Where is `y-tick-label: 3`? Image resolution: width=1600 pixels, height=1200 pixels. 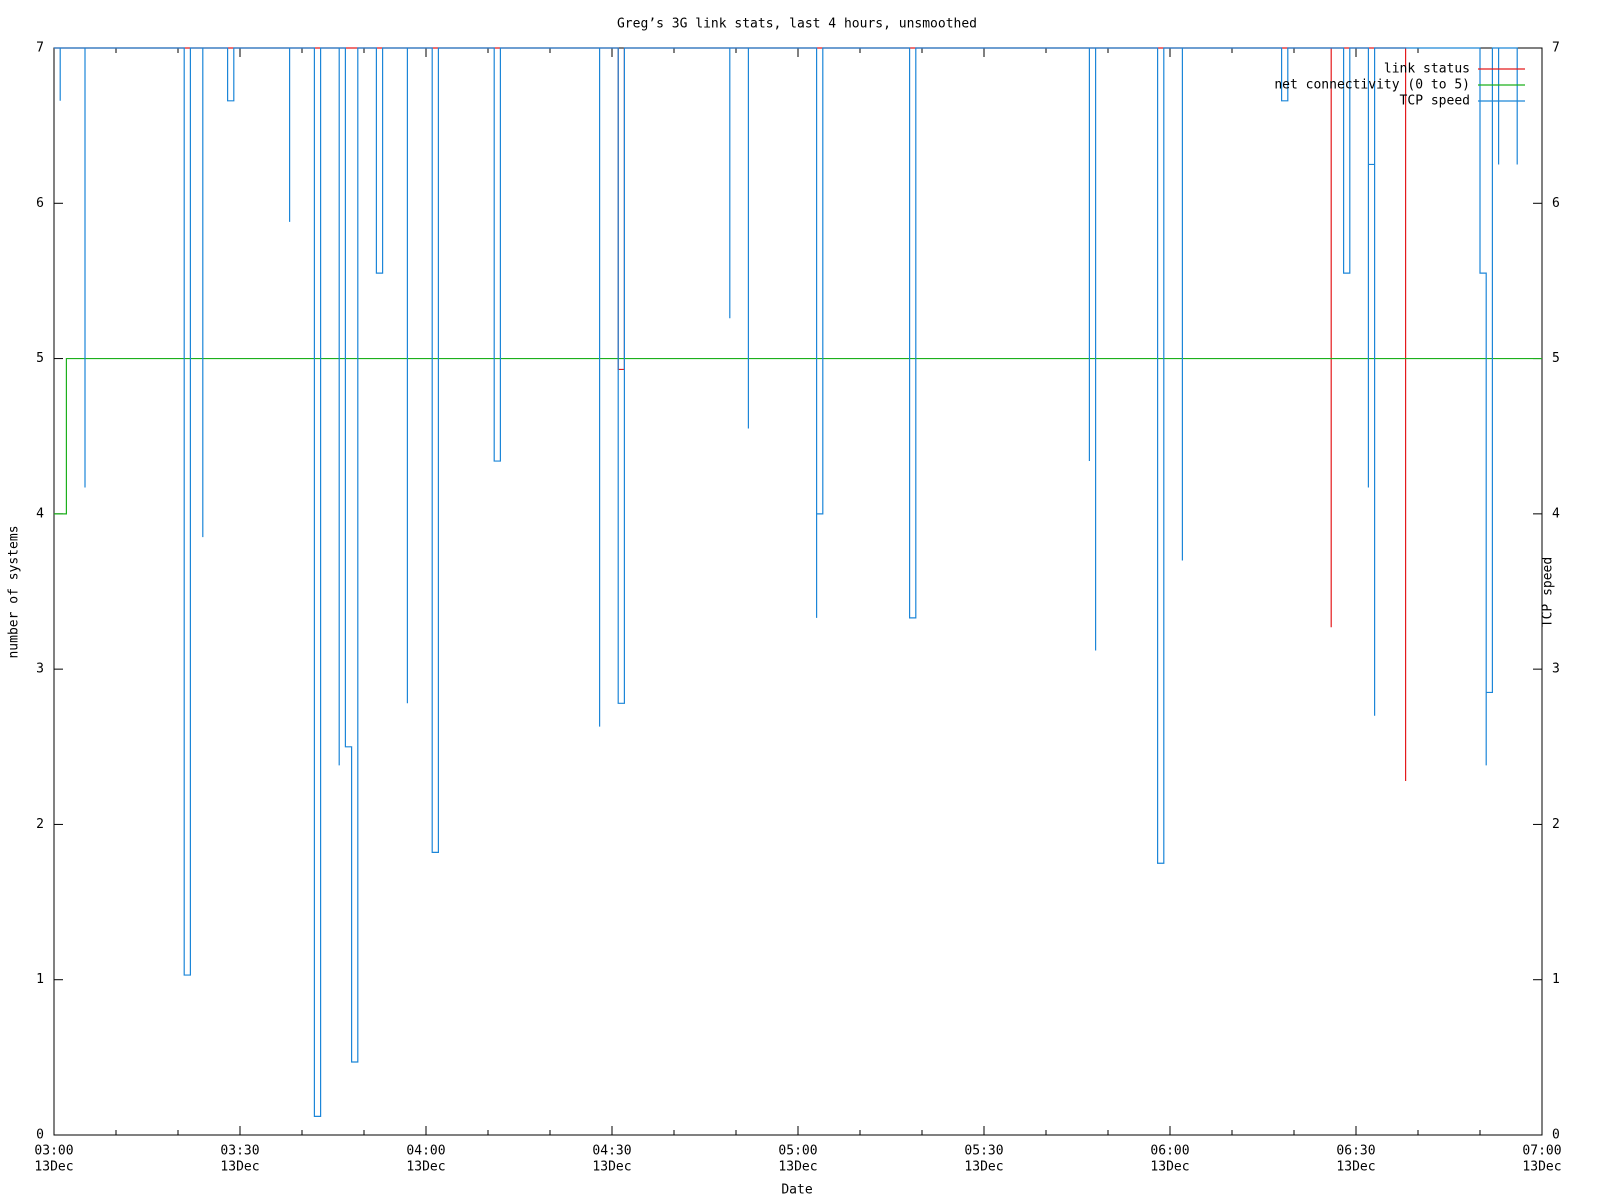
y-tick-label: 3 is located at coordinates (40, 669).